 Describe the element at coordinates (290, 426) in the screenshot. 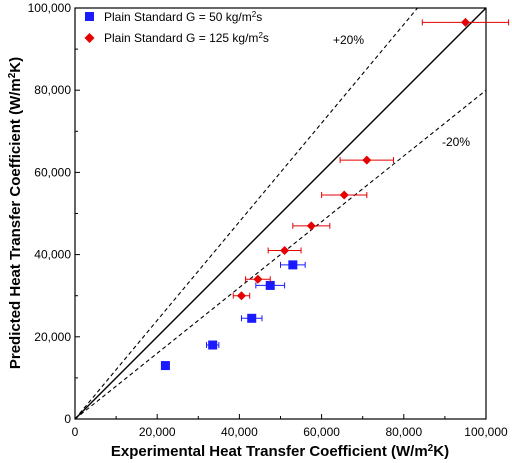

I see `x-axis-ticks: 0 20,000 40,000 60,000 80,000 100,000` at that location.